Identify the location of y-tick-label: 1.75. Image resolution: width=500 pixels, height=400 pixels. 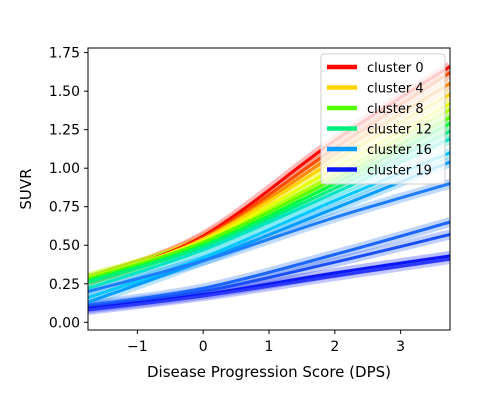
(64, 54).